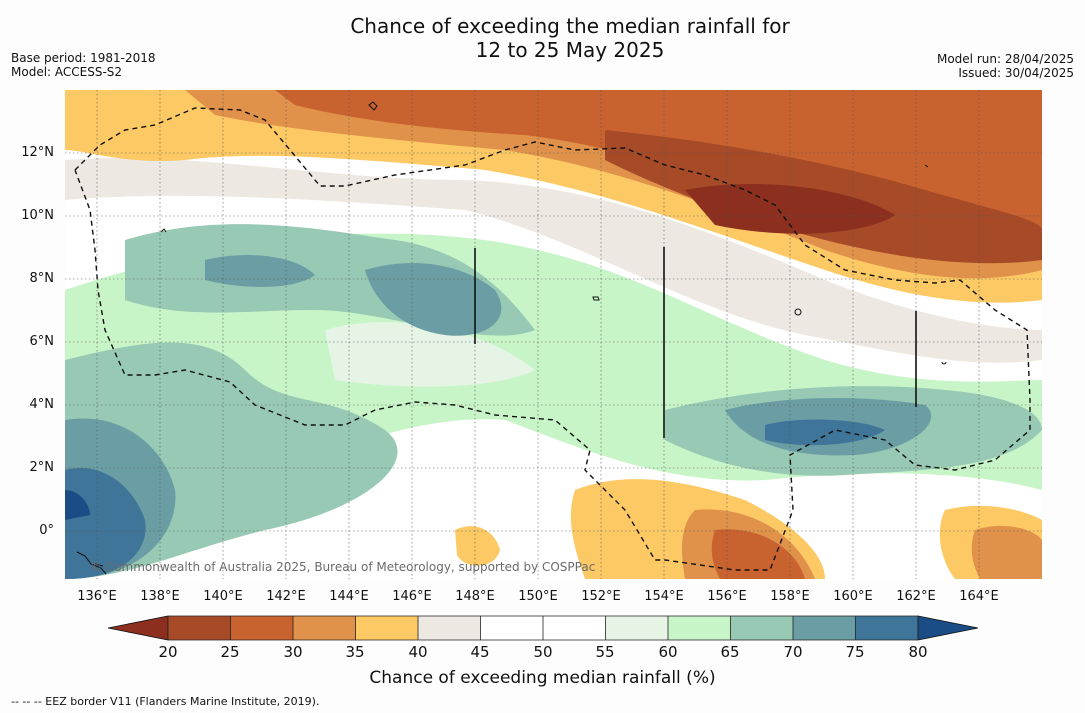  What do you see at coordinates (758, 554) in the screenshot?
I see `band-25-30-south` at bounding box center [758, 554].